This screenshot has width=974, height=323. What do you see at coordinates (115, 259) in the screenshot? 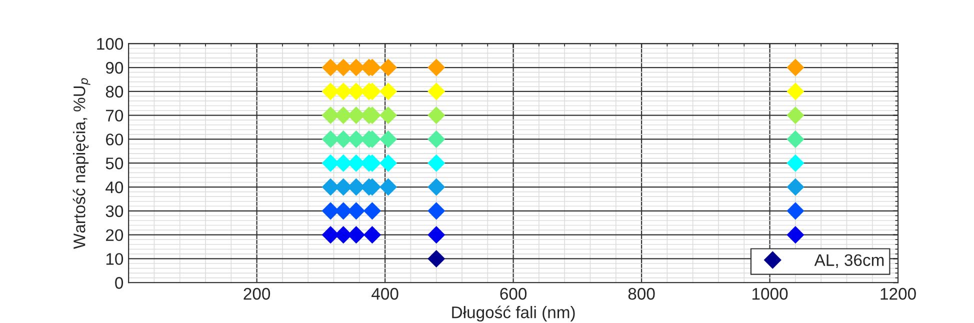
I see `y-tick-label: 10` at bounding box center [115, 259].